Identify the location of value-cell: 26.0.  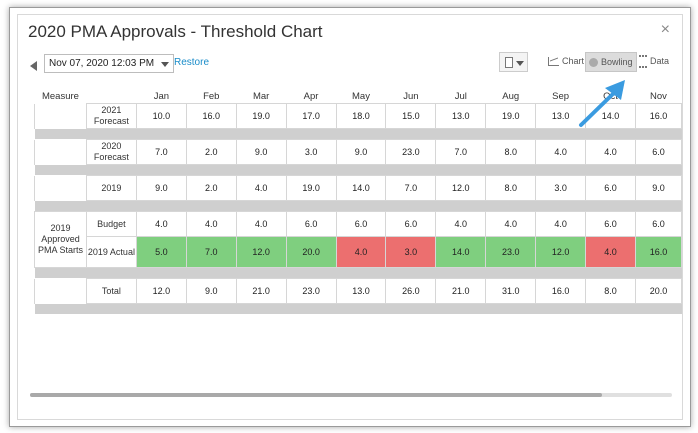
(411, 291).